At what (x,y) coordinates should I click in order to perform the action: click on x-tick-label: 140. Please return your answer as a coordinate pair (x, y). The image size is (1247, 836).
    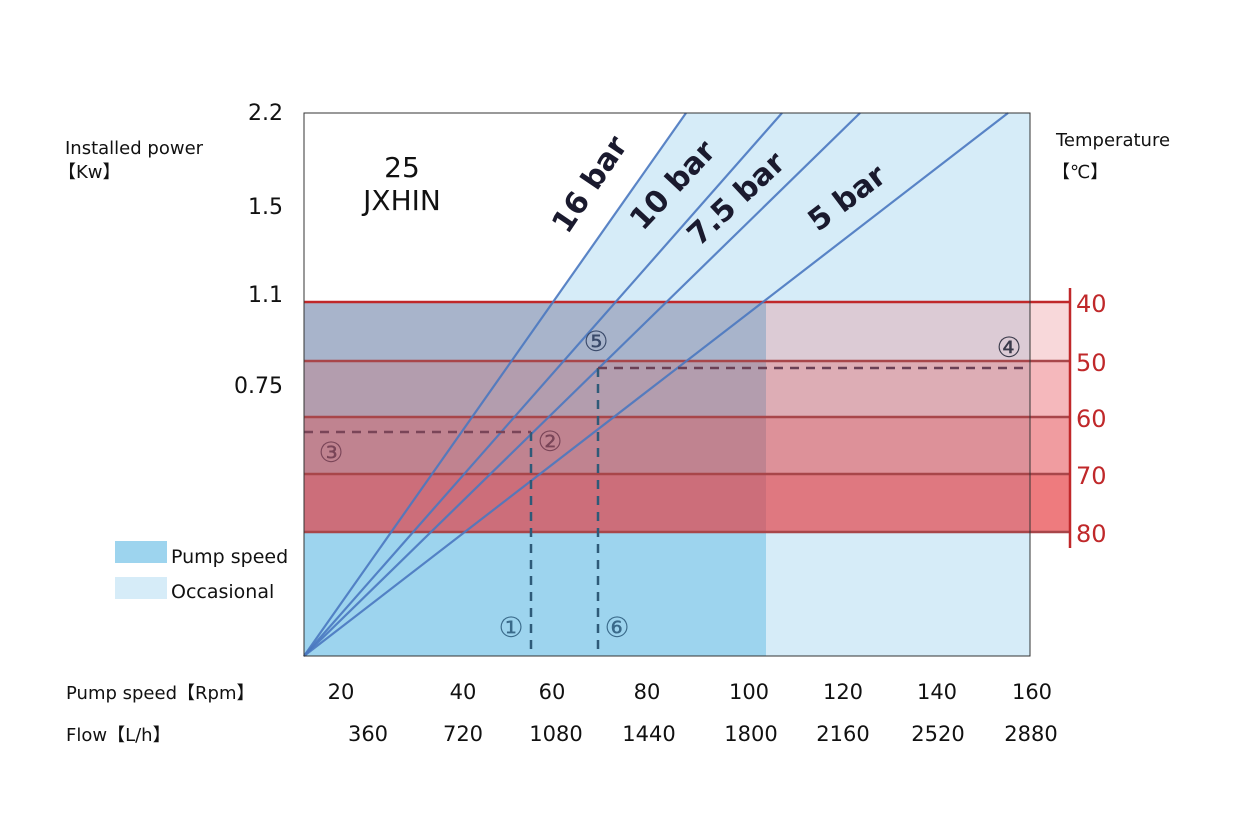
    Looking at the image, I should click on (937, 692).